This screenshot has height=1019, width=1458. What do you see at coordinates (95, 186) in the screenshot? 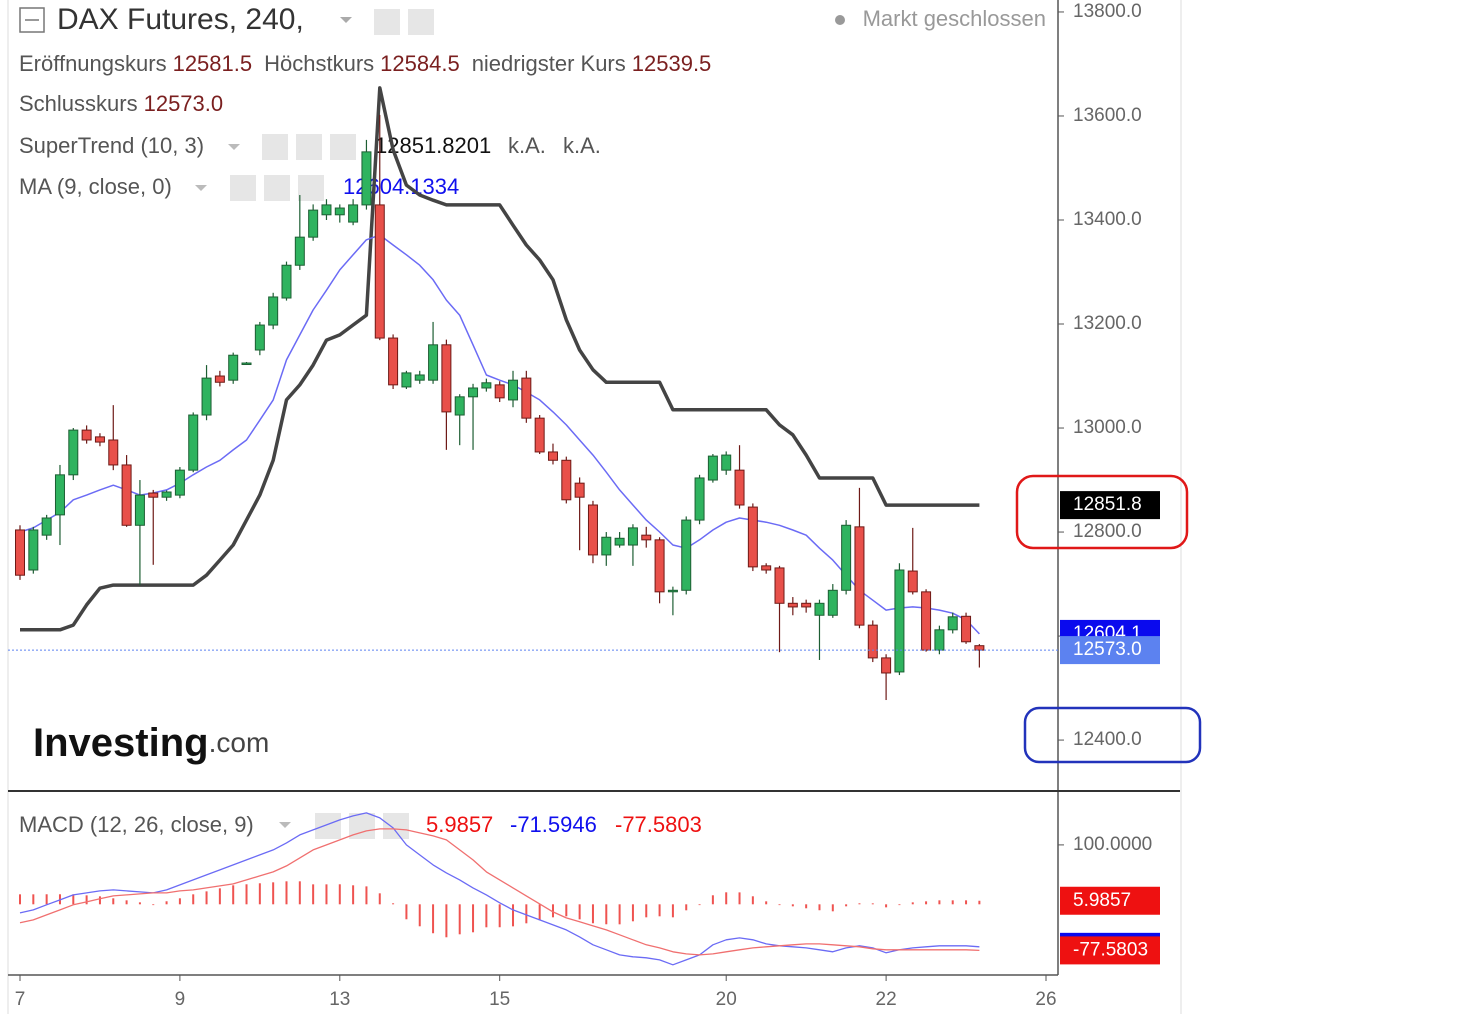
I see `indicator-name: MA (9, close, 0)` at bounding box center [95, 186].